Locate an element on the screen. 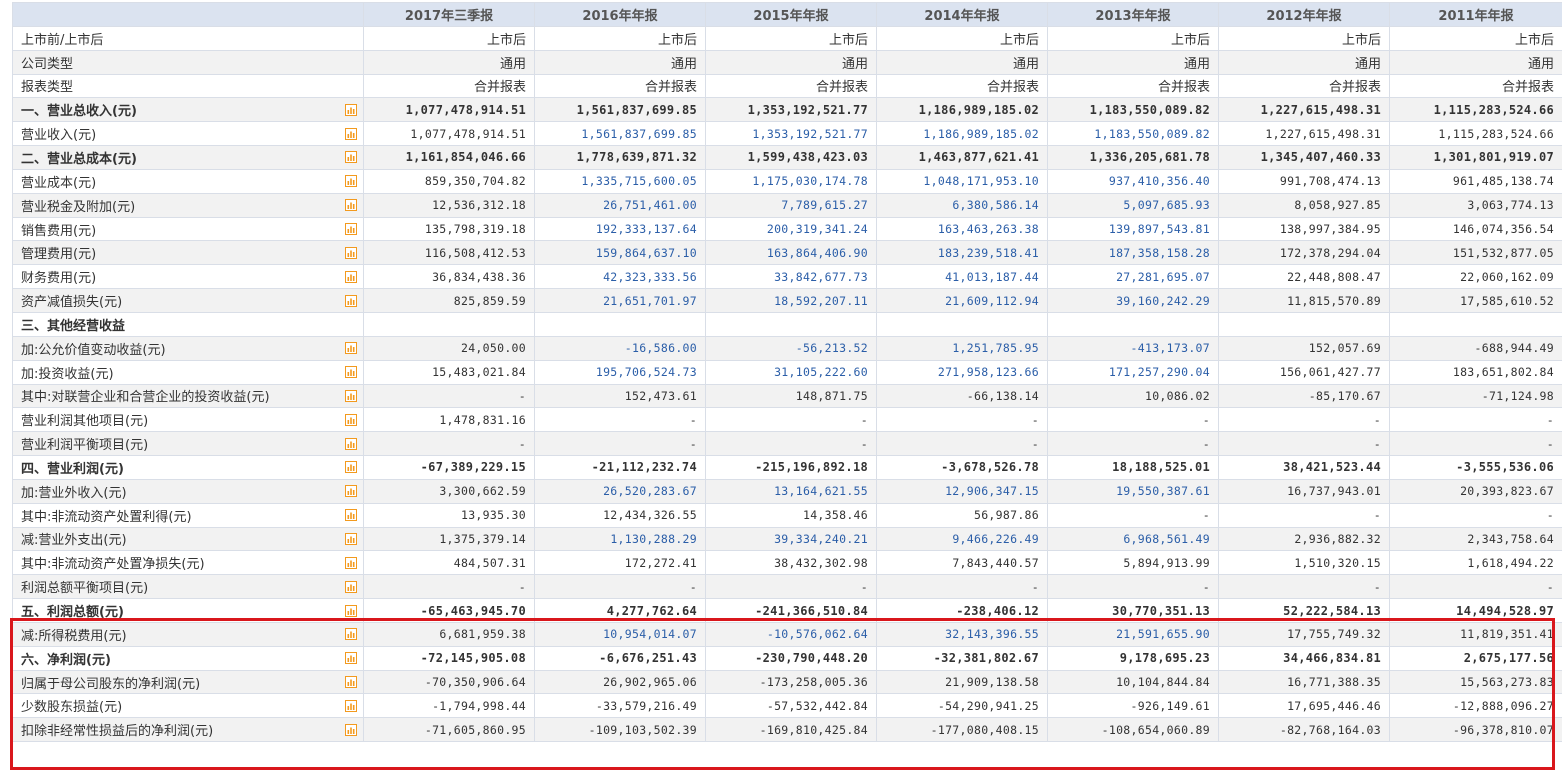 This screenshot has width=1562, height=780. value-cell: 41,013,187.44 is located at coordinates (962, 277).